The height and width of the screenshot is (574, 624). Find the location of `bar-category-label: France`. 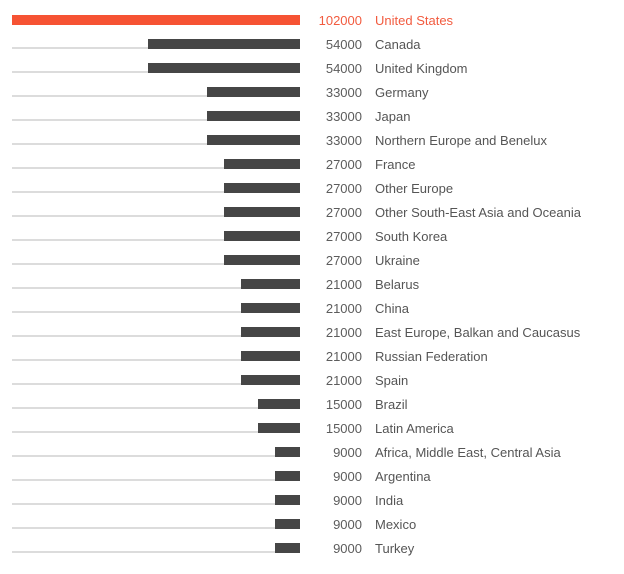

bar-category-label: France is located at coordinates (395, 164).